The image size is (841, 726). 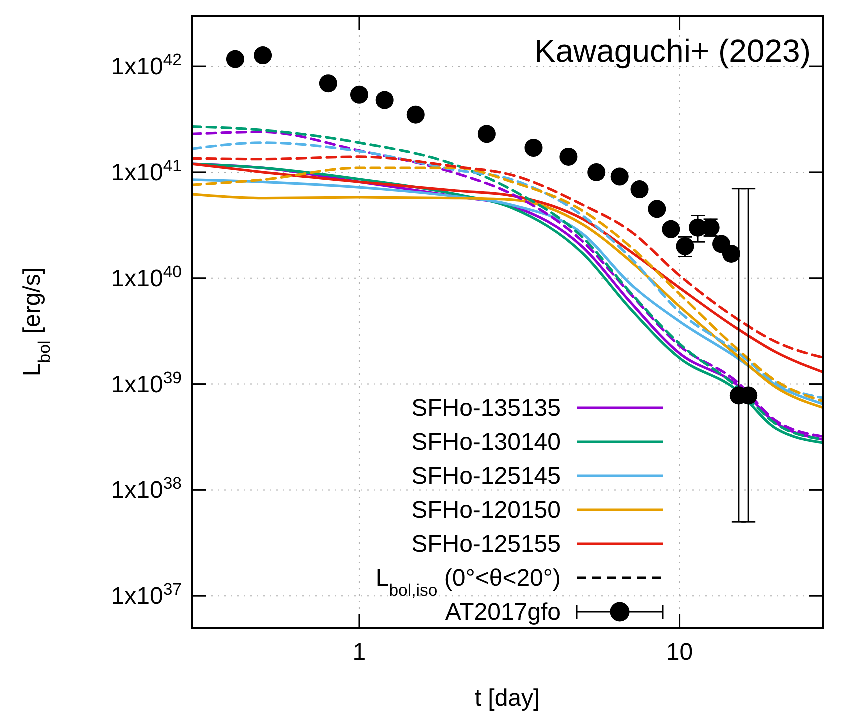 I want to click on legend-label: AT2017gfo, so click(x=503, y=612).